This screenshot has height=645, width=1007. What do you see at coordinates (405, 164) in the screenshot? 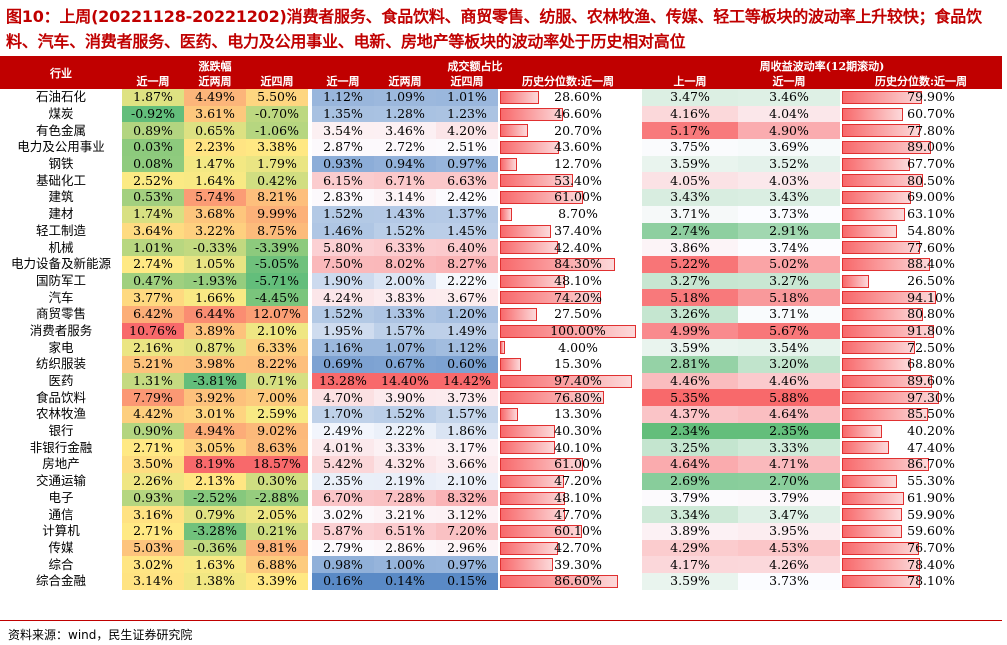
I see `turnover-cell: 0.94%` at bounding box center [405, 164].